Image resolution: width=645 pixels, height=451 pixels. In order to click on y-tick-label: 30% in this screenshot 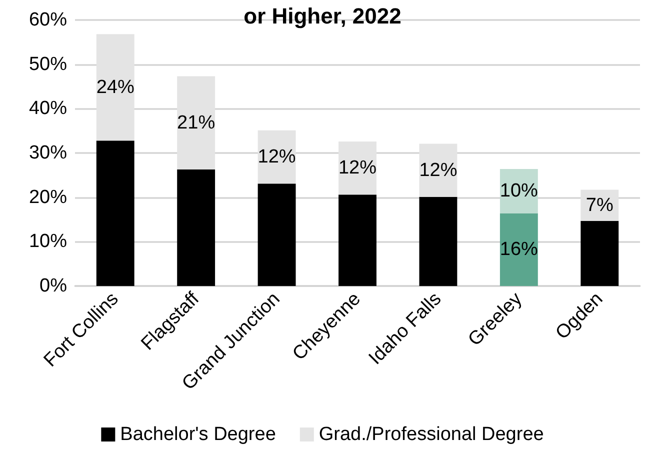, I will do `click(48, 153)`.